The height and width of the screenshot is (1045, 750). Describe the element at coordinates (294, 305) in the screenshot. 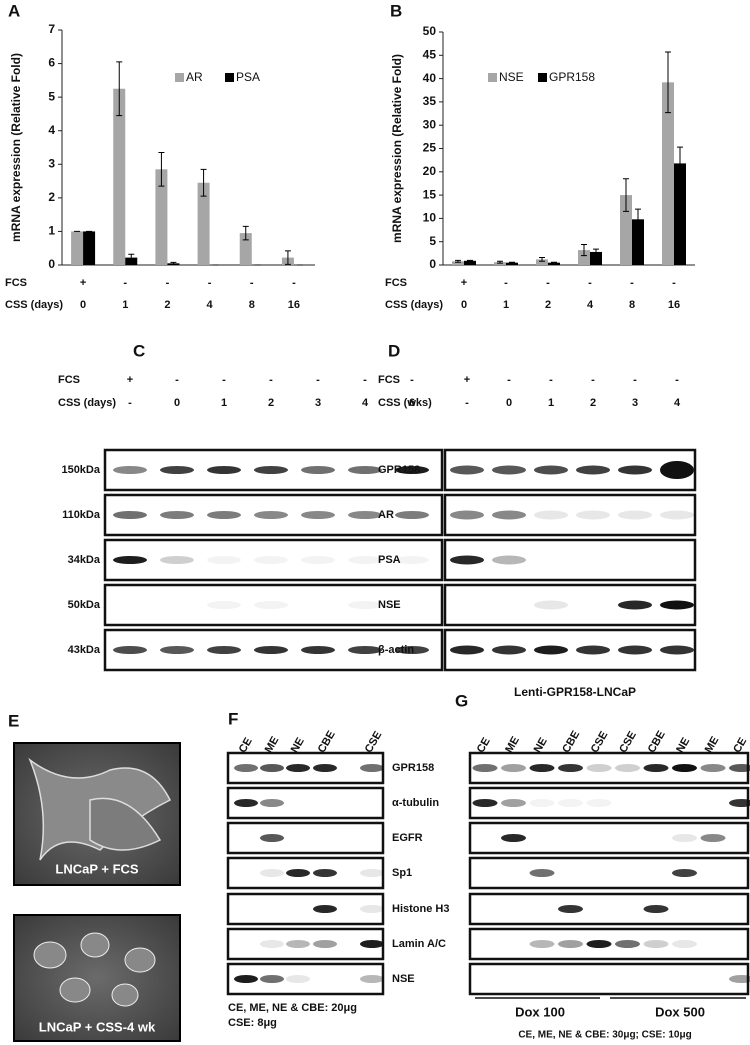

I see `x-tick-label: 16` at that location.